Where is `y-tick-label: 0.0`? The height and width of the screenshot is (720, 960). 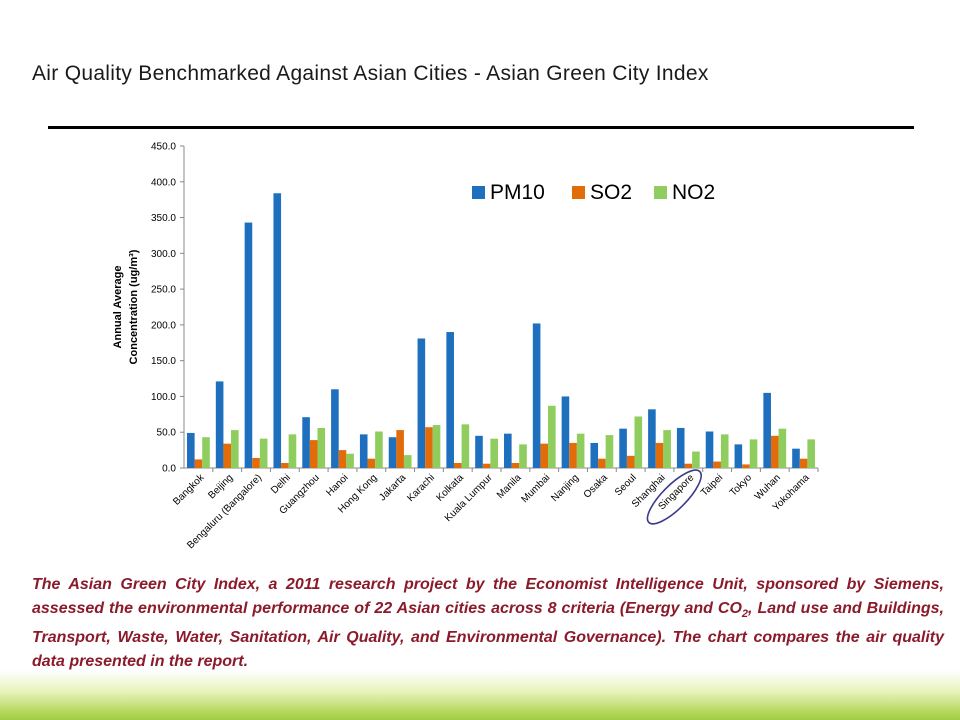
y-tick-label: 0.0 is located at coordinates (169, 469).